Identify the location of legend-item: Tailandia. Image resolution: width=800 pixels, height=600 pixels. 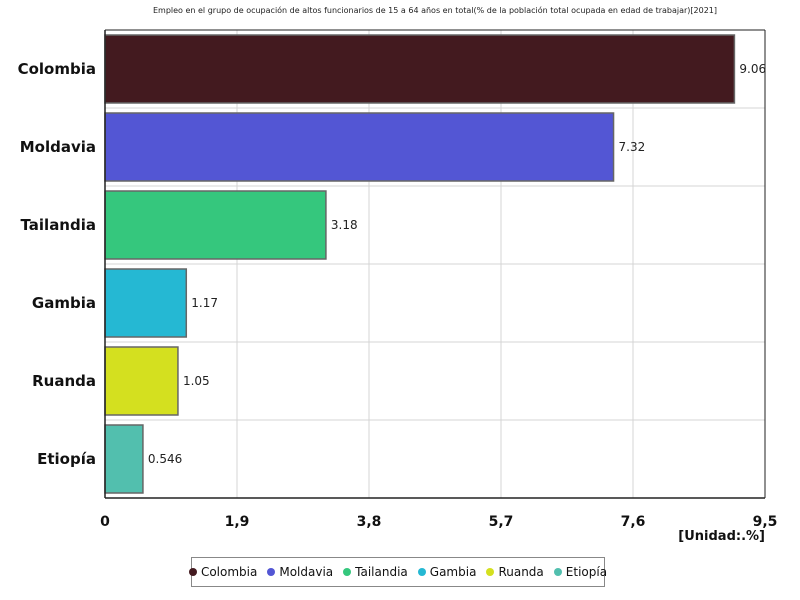
(375, 572).